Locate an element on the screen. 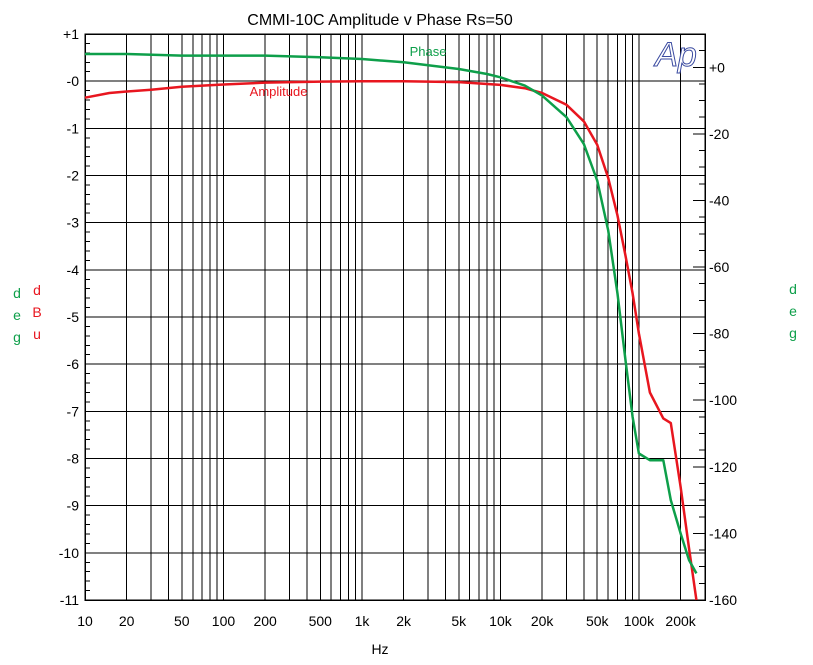 The image size is (813, 665). x-tick-label: 50 is located at coordinates (182, 621).